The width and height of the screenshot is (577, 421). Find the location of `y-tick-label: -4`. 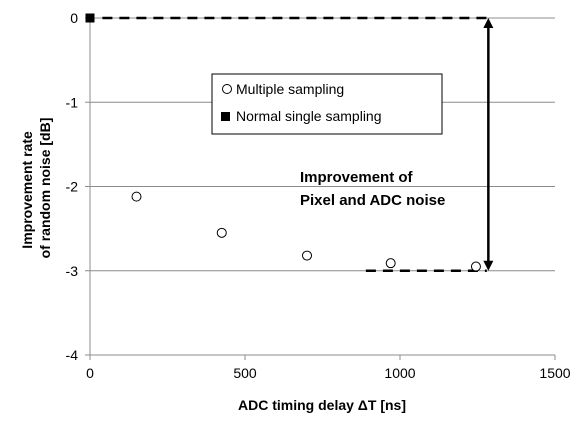

y-tick-label: -4 is located at coordinates (72, 355).